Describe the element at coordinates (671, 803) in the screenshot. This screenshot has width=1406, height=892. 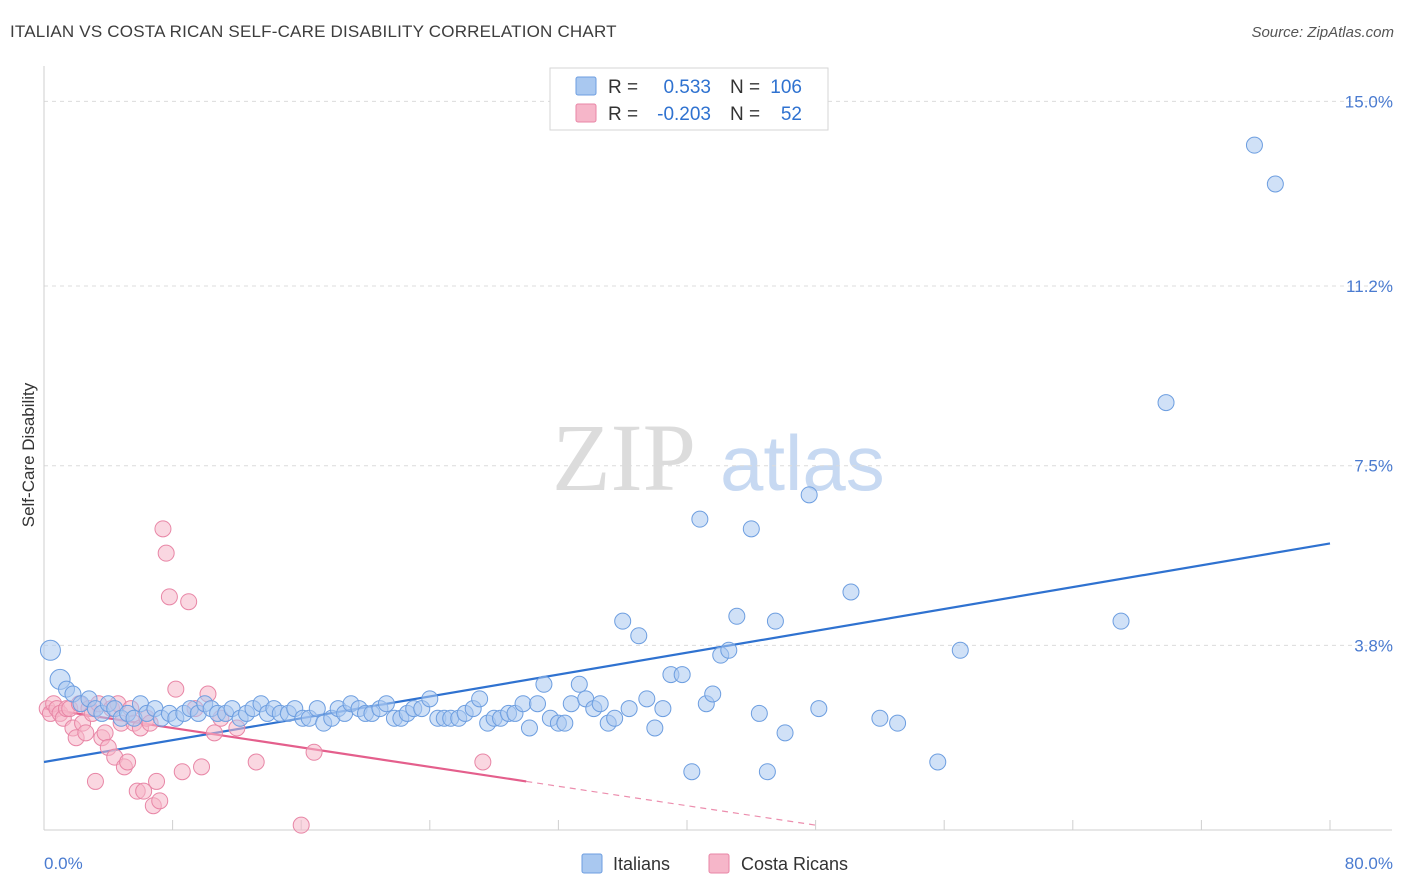
I see `costa-ricans-trendline-extension` at that location.